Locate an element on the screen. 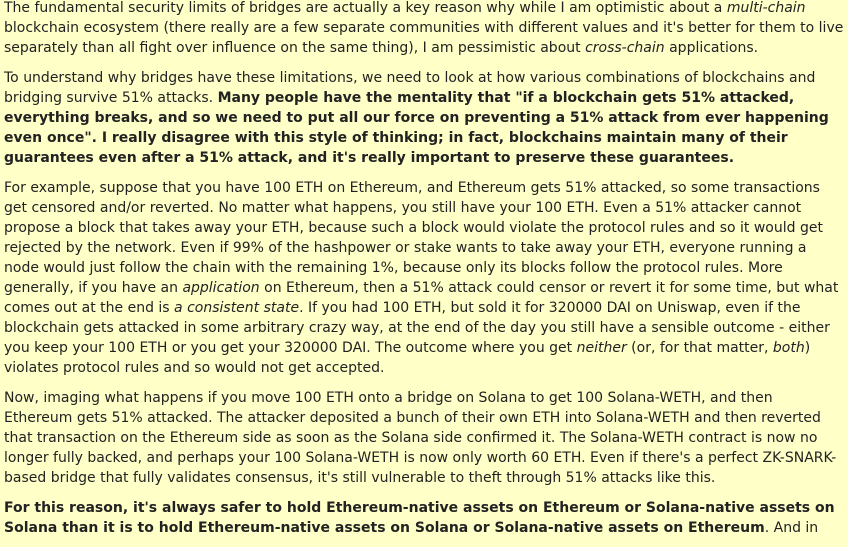 The width and height of the screenshot is (848, 547). emphasis-both: both is located at coordinates (788, 348).